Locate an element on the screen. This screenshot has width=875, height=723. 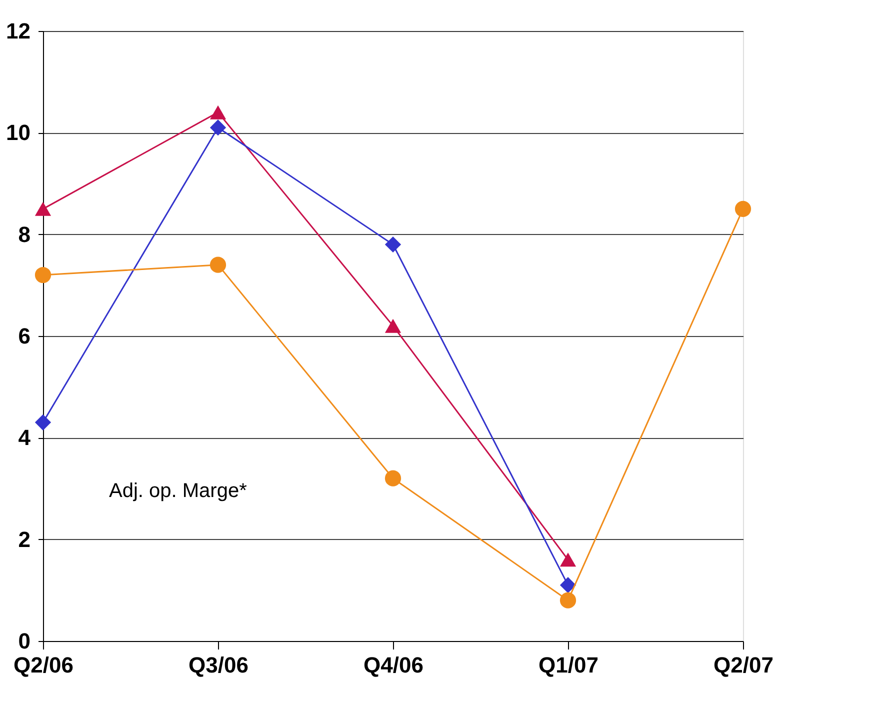
y-tick-label: 8 is located at coordinates (24, 234).